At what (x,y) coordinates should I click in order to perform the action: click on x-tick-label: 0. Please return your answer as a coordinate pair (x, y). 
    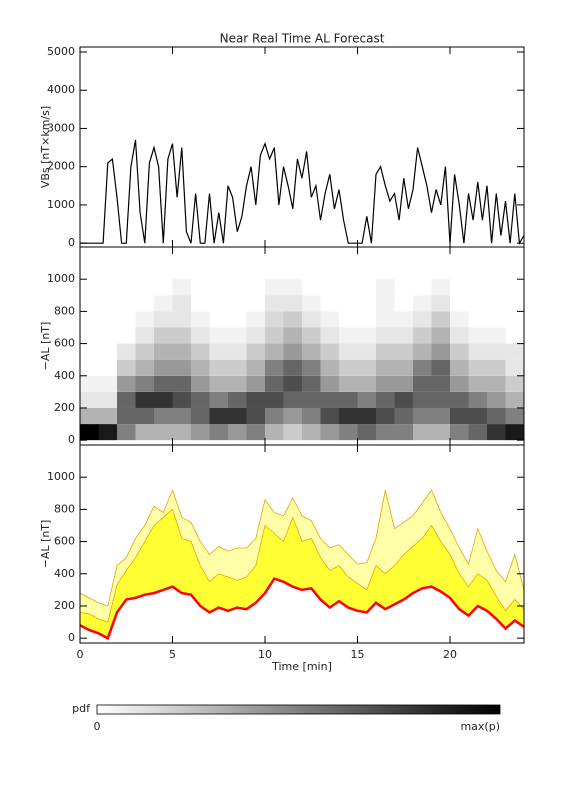
    Looking at the image, I should click on (80, 654).